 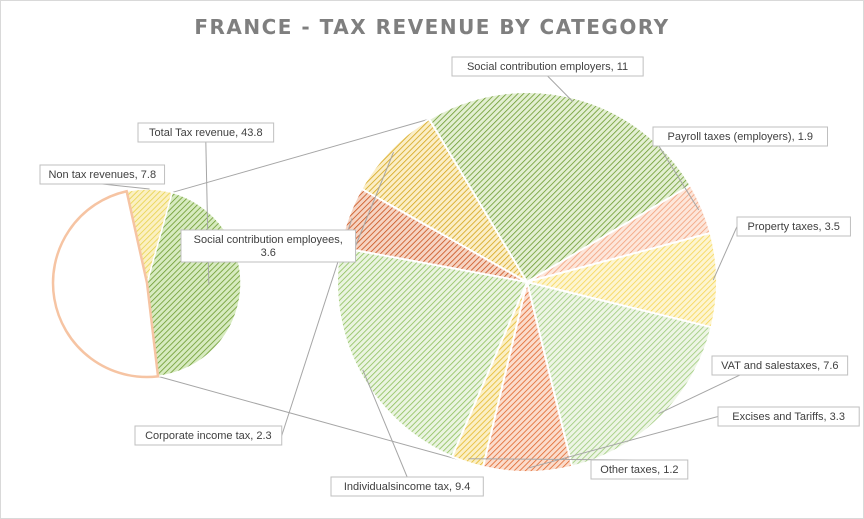 I want to click on label-social-contribution-employers-text: Social contribution employers, 11, so click(x=547, y=67).